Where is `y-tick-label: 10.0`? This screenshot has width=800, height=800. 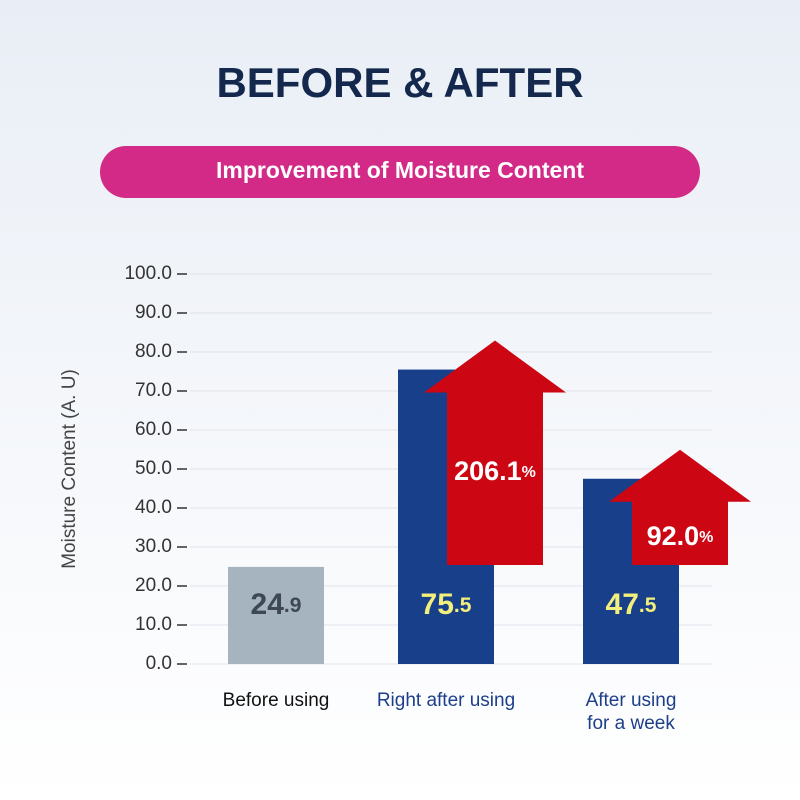 y-tick-label: 10.0 is located at coordinates (153, 624).